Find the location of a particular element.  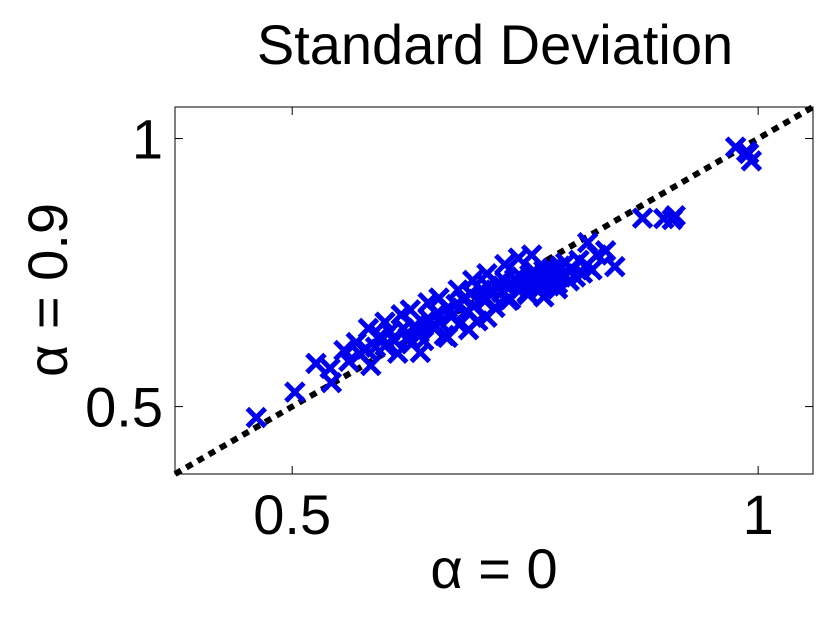

y-tick-label: 1 is located at coordinates (147, 139).